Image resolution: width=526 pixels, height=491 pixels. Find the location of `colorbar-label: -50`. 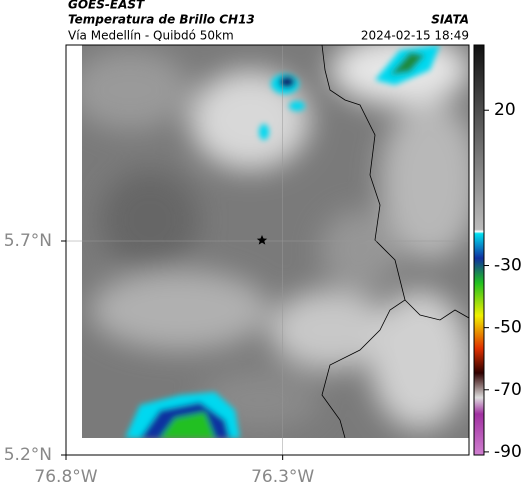

colorbar-label: -50 is located at coordinates (508, 328).